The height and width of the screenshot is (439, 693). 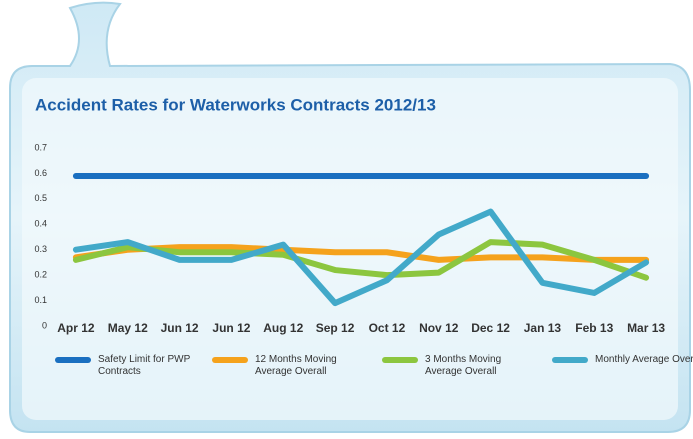 I want to click on legend-label: 12 Months Moving Average Overall, so click(x=296, y=365).